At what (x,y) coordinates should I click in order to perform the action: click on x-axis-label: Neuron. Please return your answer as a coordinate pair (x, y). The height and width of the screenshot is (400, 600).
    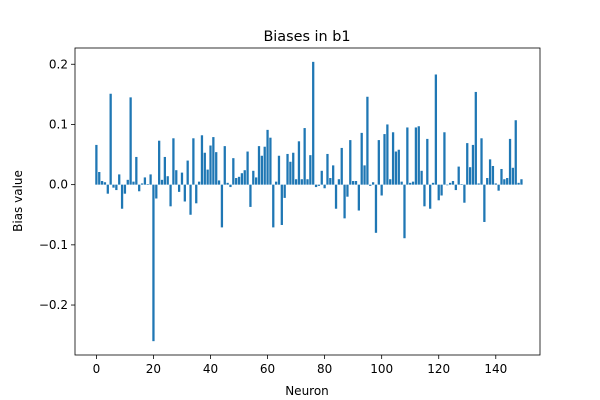
    Looking at the image, I should click on (307, 391).